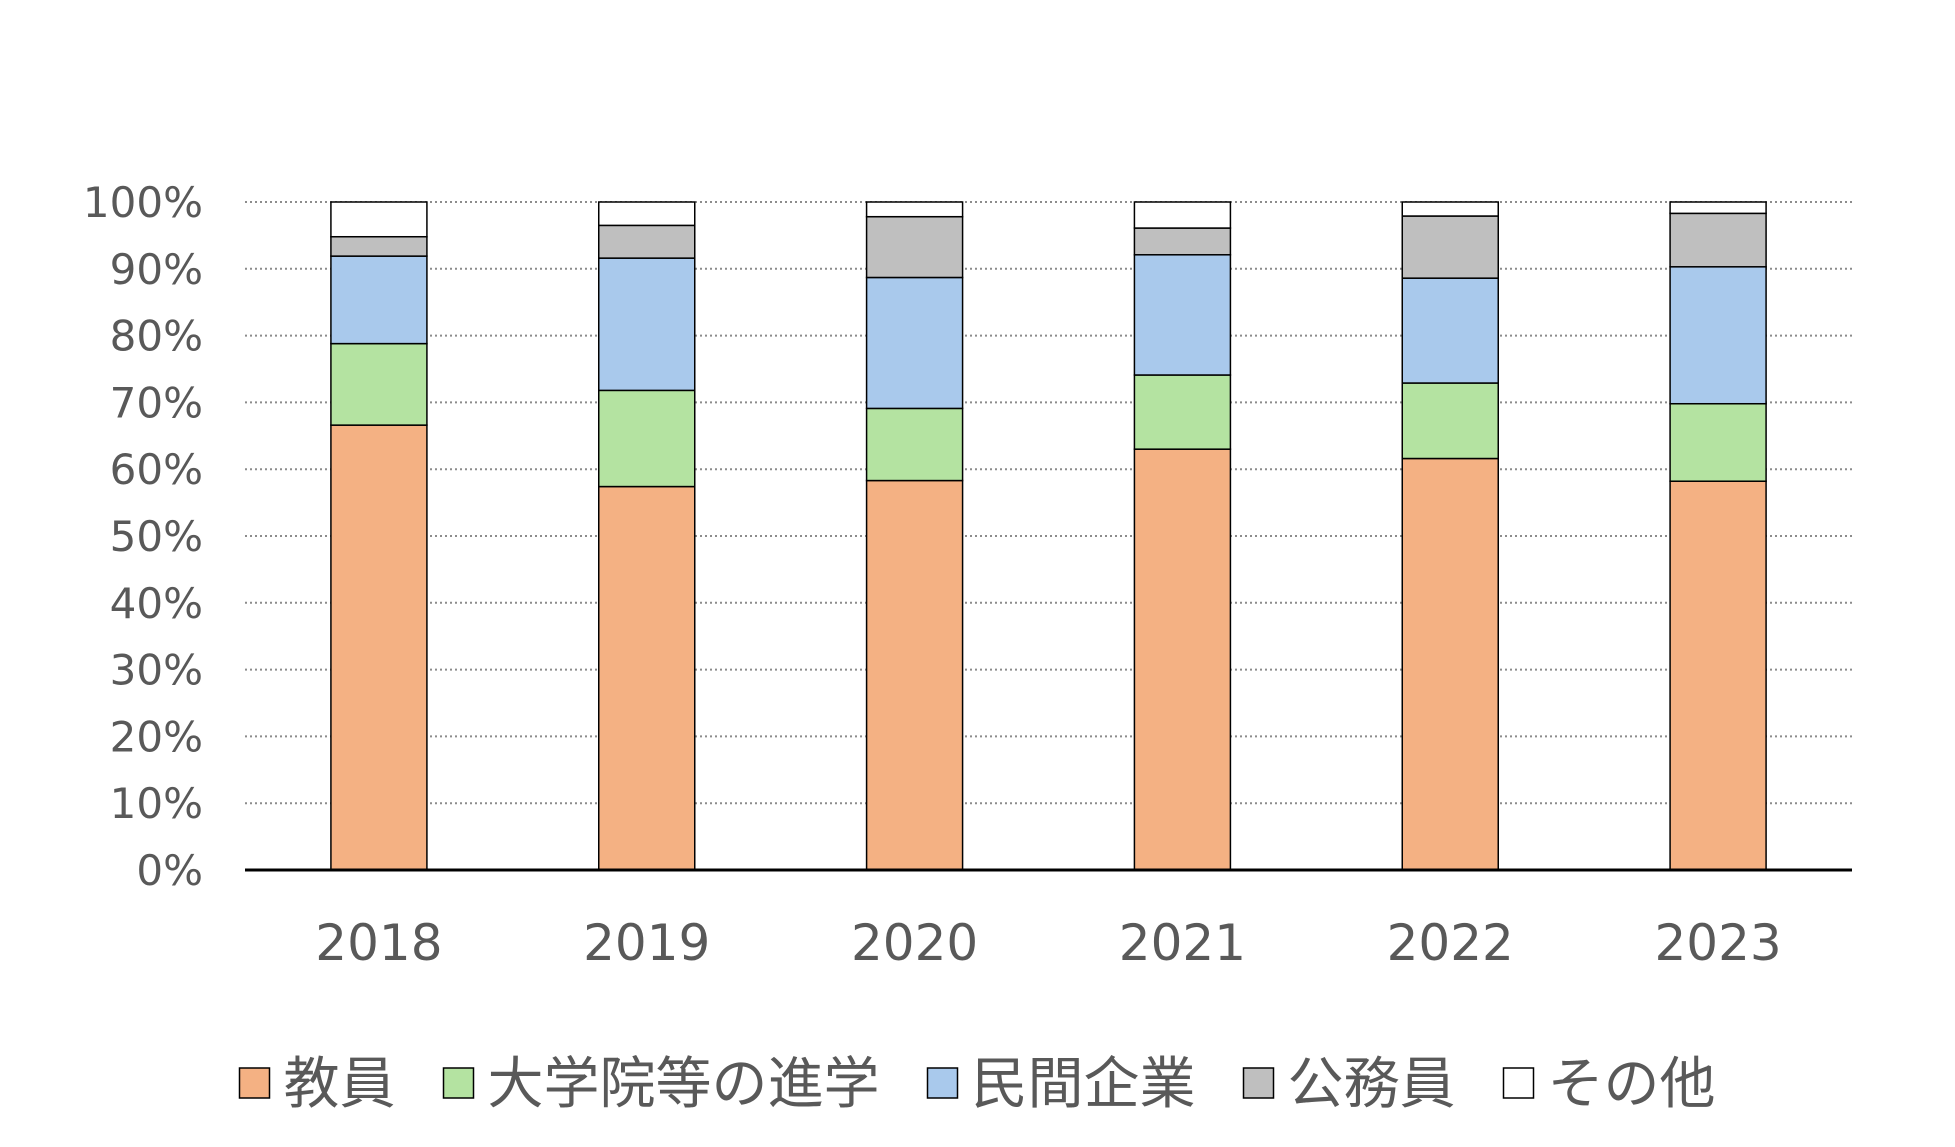 This screenshot has height=1147, width=1955. I want to click on legend-label: 大学院等の進学, so click(684, 1084).